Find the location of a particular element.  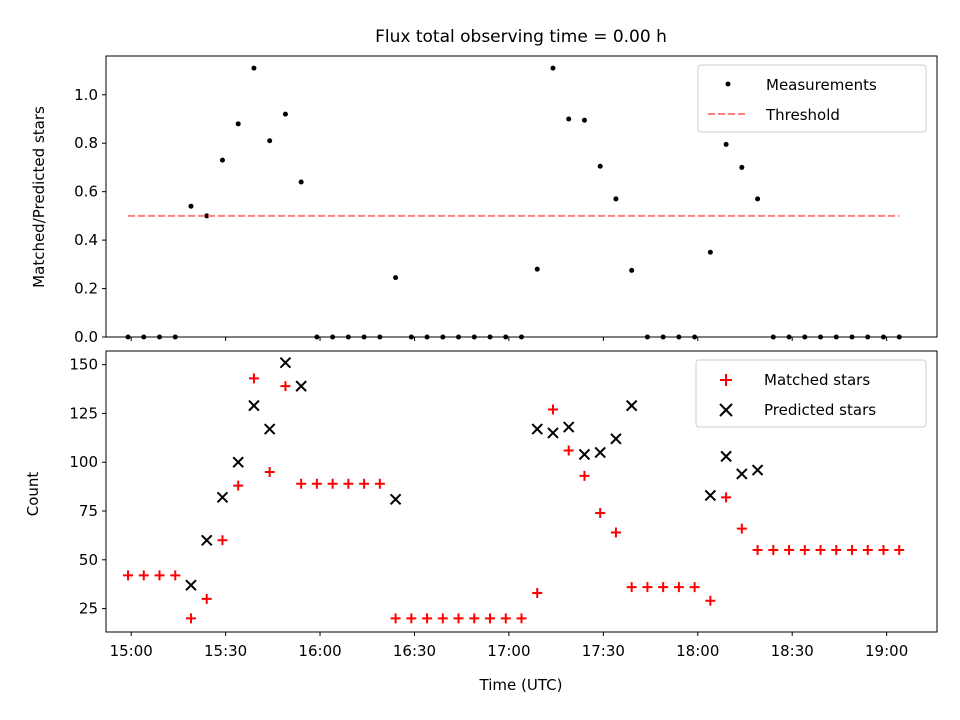

bottom-ylabel: Count is located at coordinates (33, 494).